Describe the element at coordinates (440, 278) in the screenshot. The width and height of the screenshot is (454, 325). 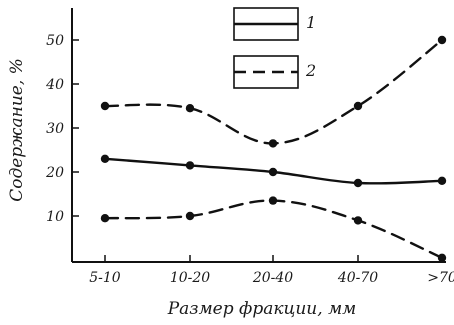
I see `x-tick-label: >70` at that location.